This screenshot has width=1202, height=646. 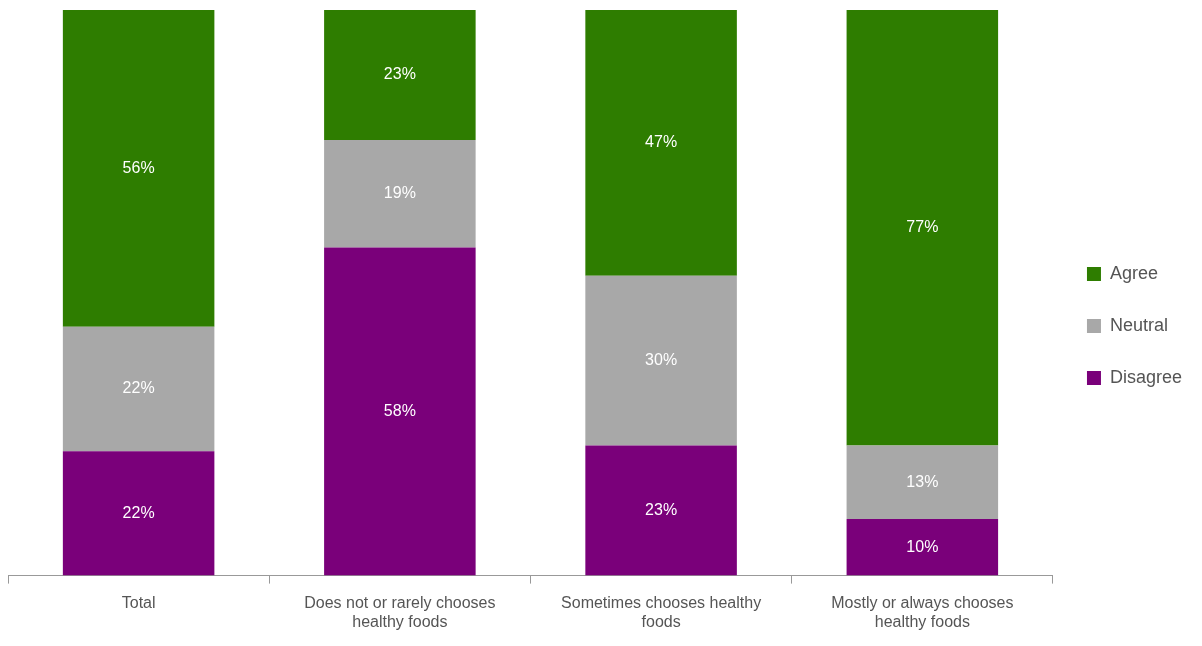 What do you see at coordinates (661, 611) in the screenshot?
I see `x-tick-label: Sometimes chooses healthy foods` at bounding box center [661, 611].